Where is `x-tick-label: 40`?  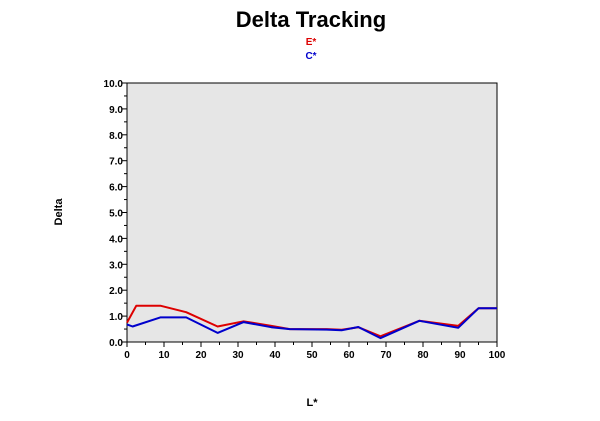
x-tick-label: 40 is located at coordinates (275, 355).